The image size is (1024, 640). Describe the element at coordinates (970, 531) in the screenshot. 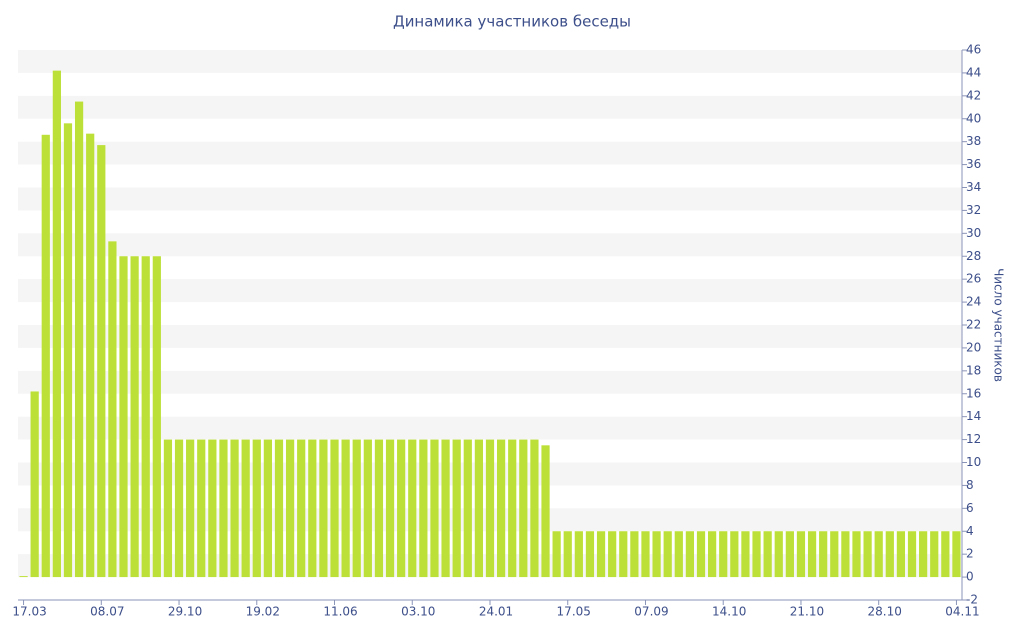

I see `y-tick-label: 4` at that location.